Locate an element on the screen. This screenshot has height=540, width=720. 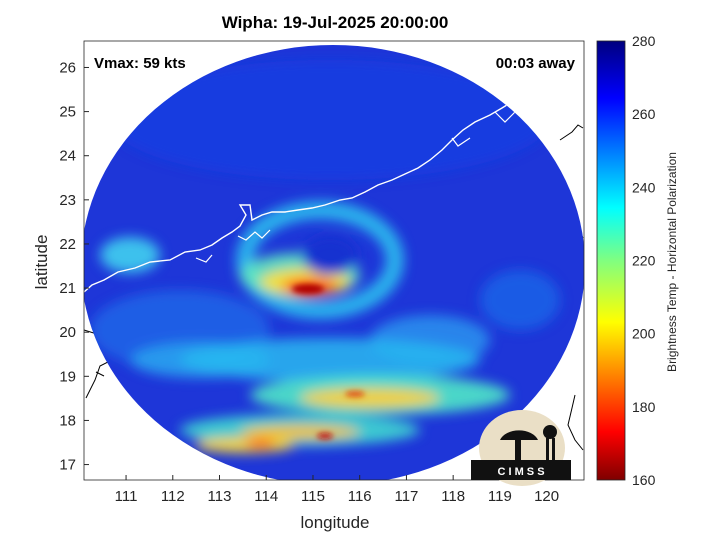
chart-title: Wipha: 19-Jul-2025 20:00:00 is located at coordinates (335, 22).